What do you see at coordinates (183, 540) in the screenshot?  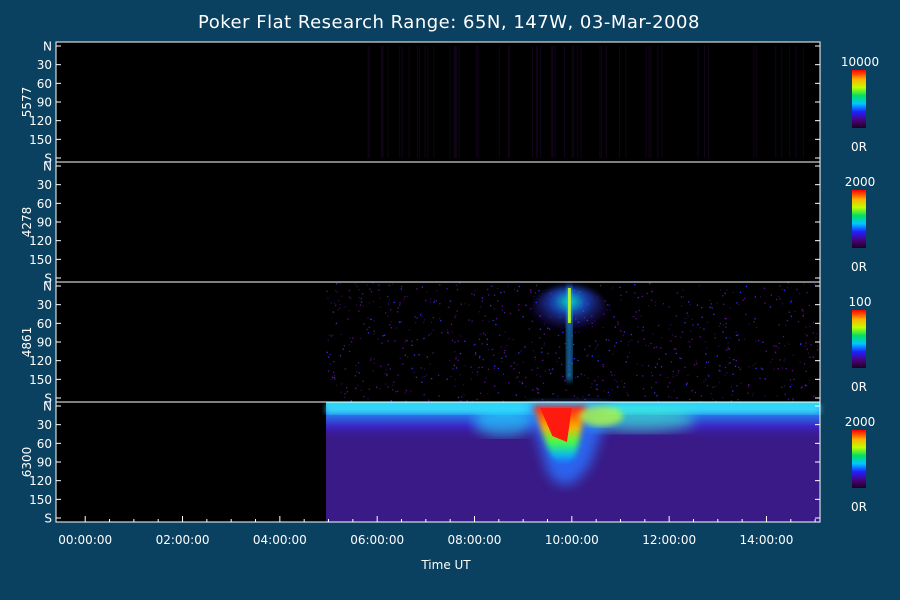 I see `x-tick-label: 02:00:00` at bounding box center [183, 540].